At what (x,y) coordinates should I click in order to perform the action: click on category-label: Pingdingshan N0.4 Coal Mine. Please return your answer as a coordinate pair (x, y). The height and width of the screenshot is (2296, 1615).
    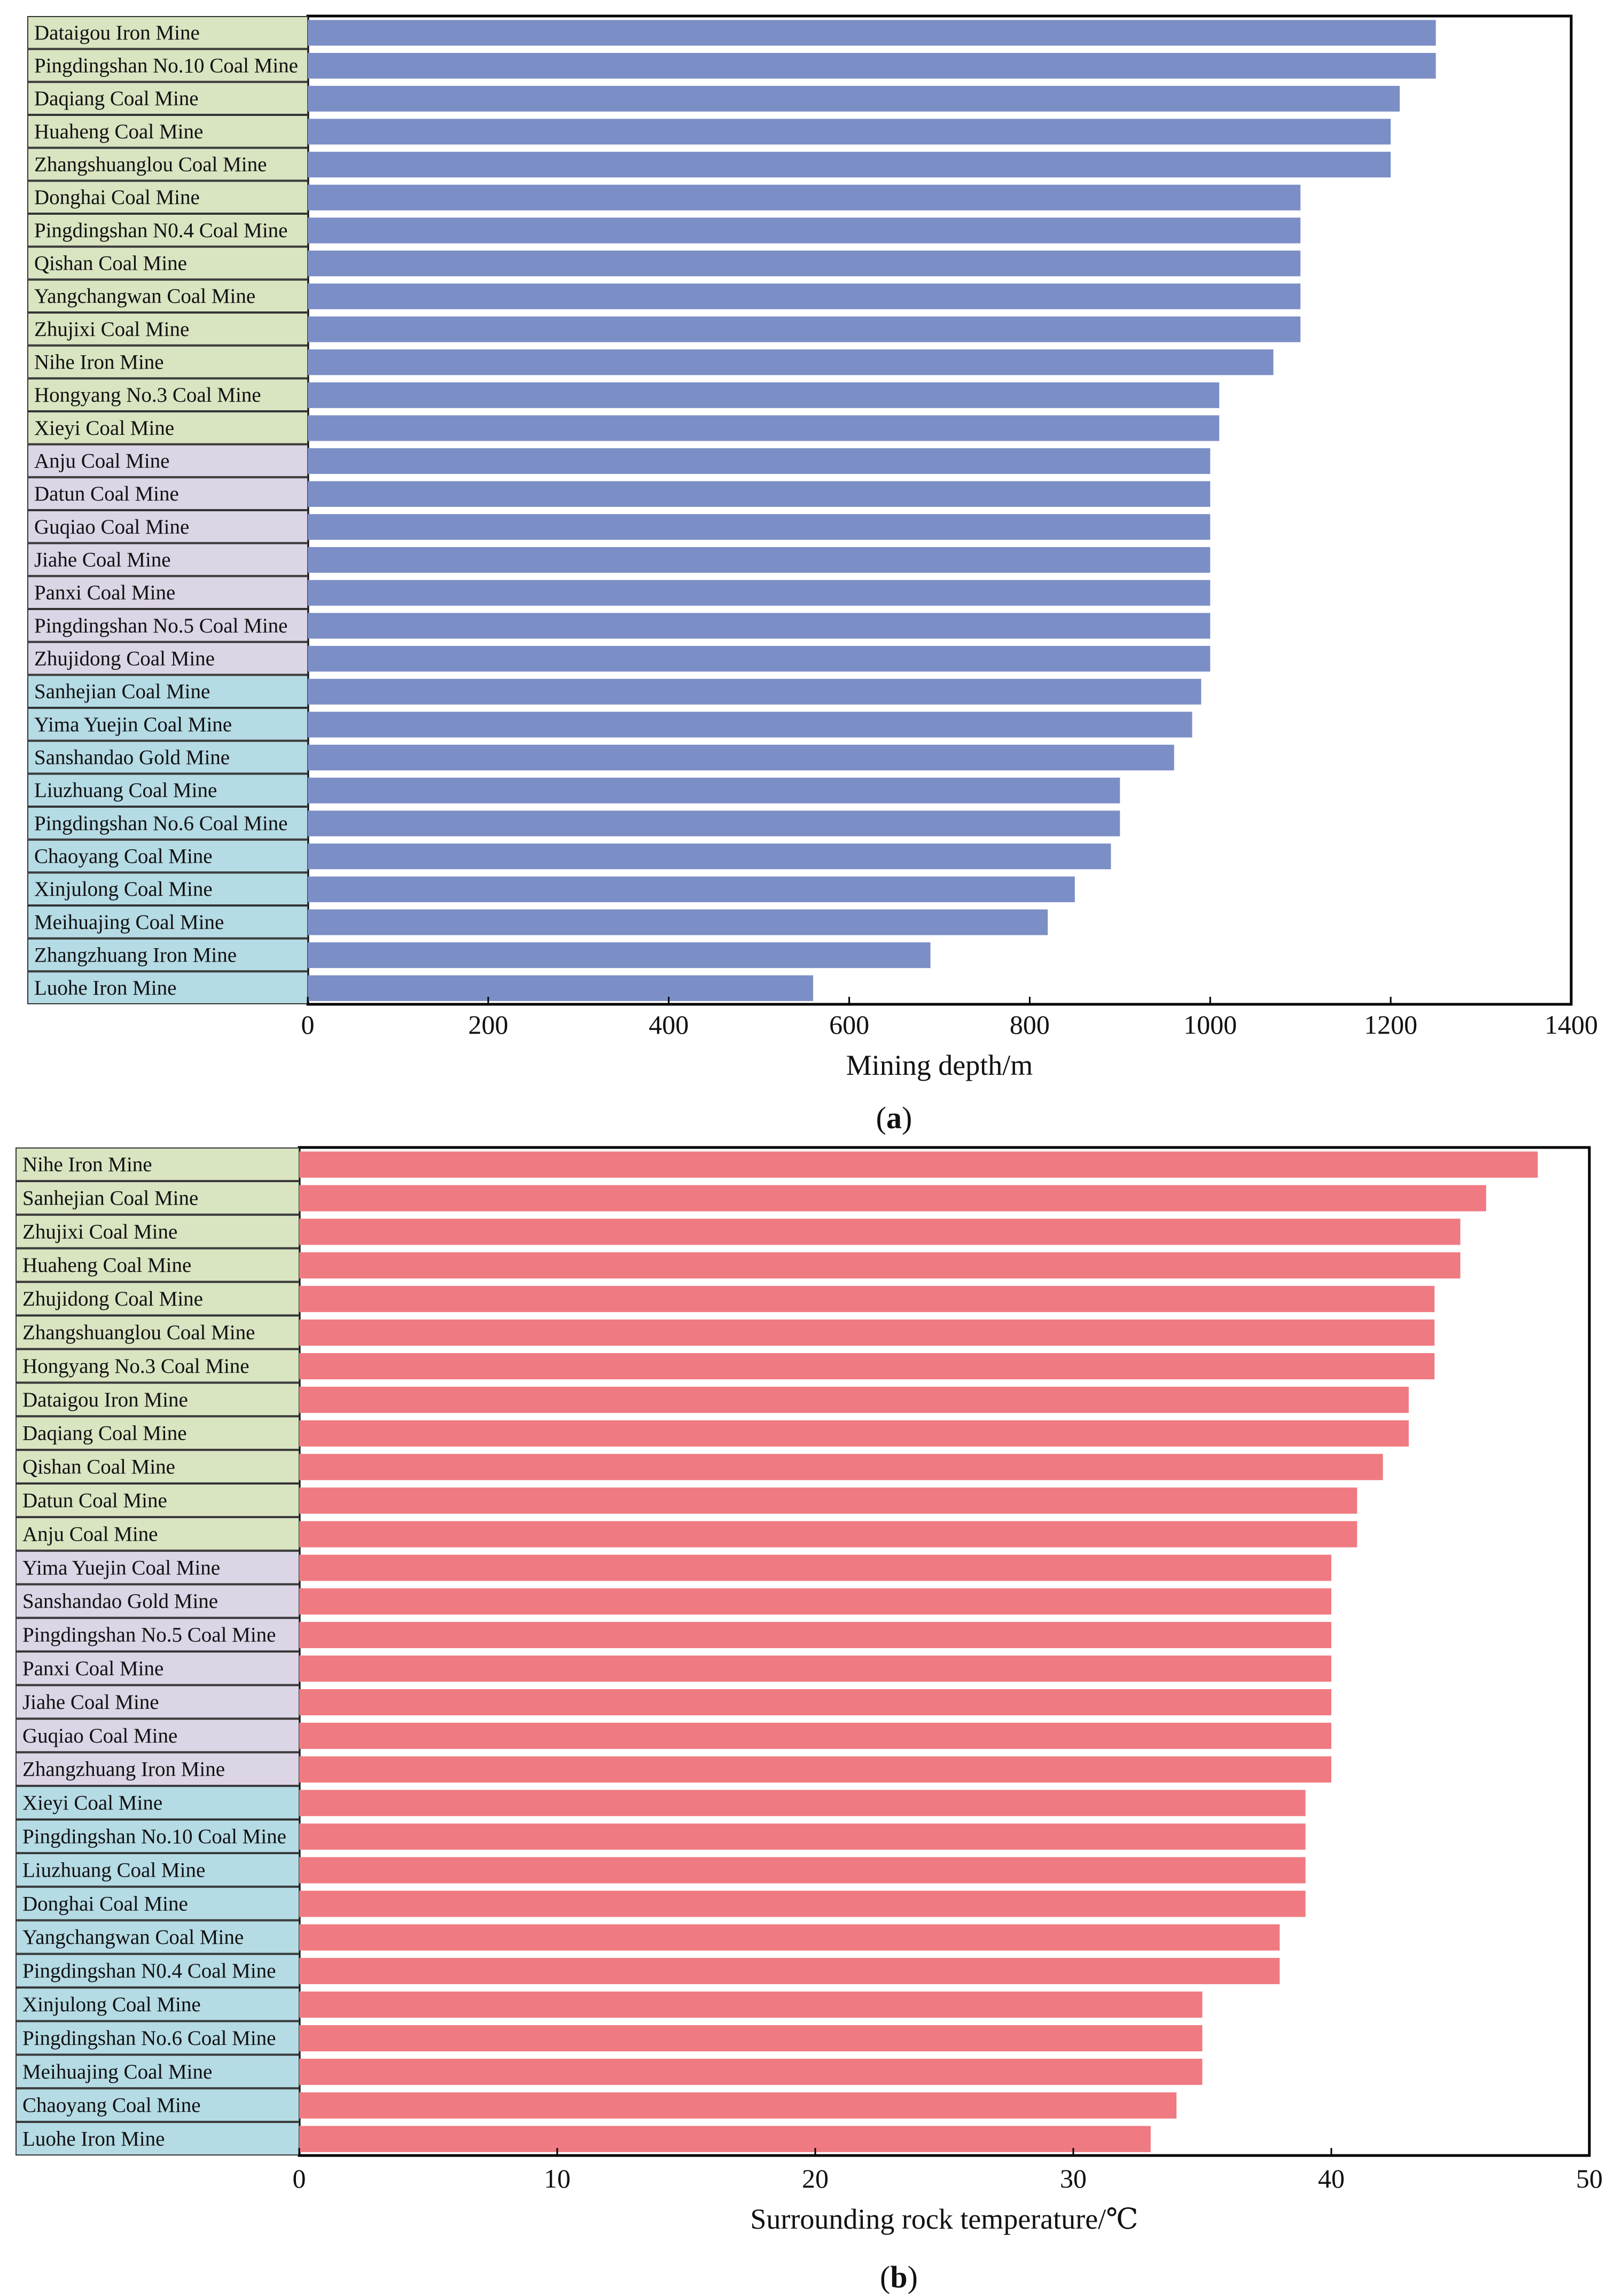
    Looking at the image, I should click on (149, 1971).